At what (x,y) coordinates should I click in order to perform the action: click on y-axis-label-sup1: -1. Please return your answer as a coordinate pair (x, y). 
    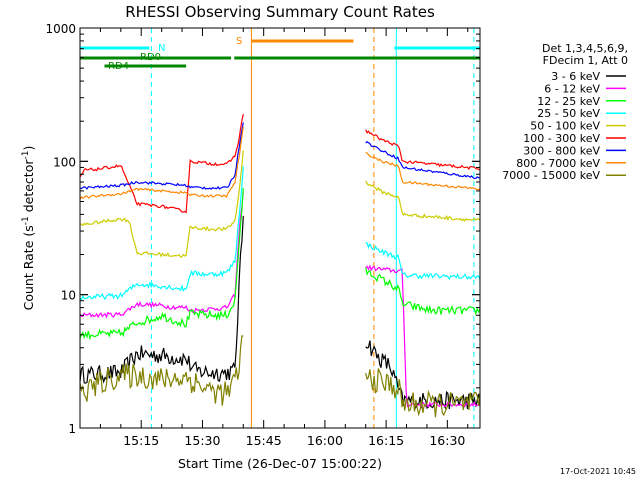
    Looking at the image, I should click on (26, 220).